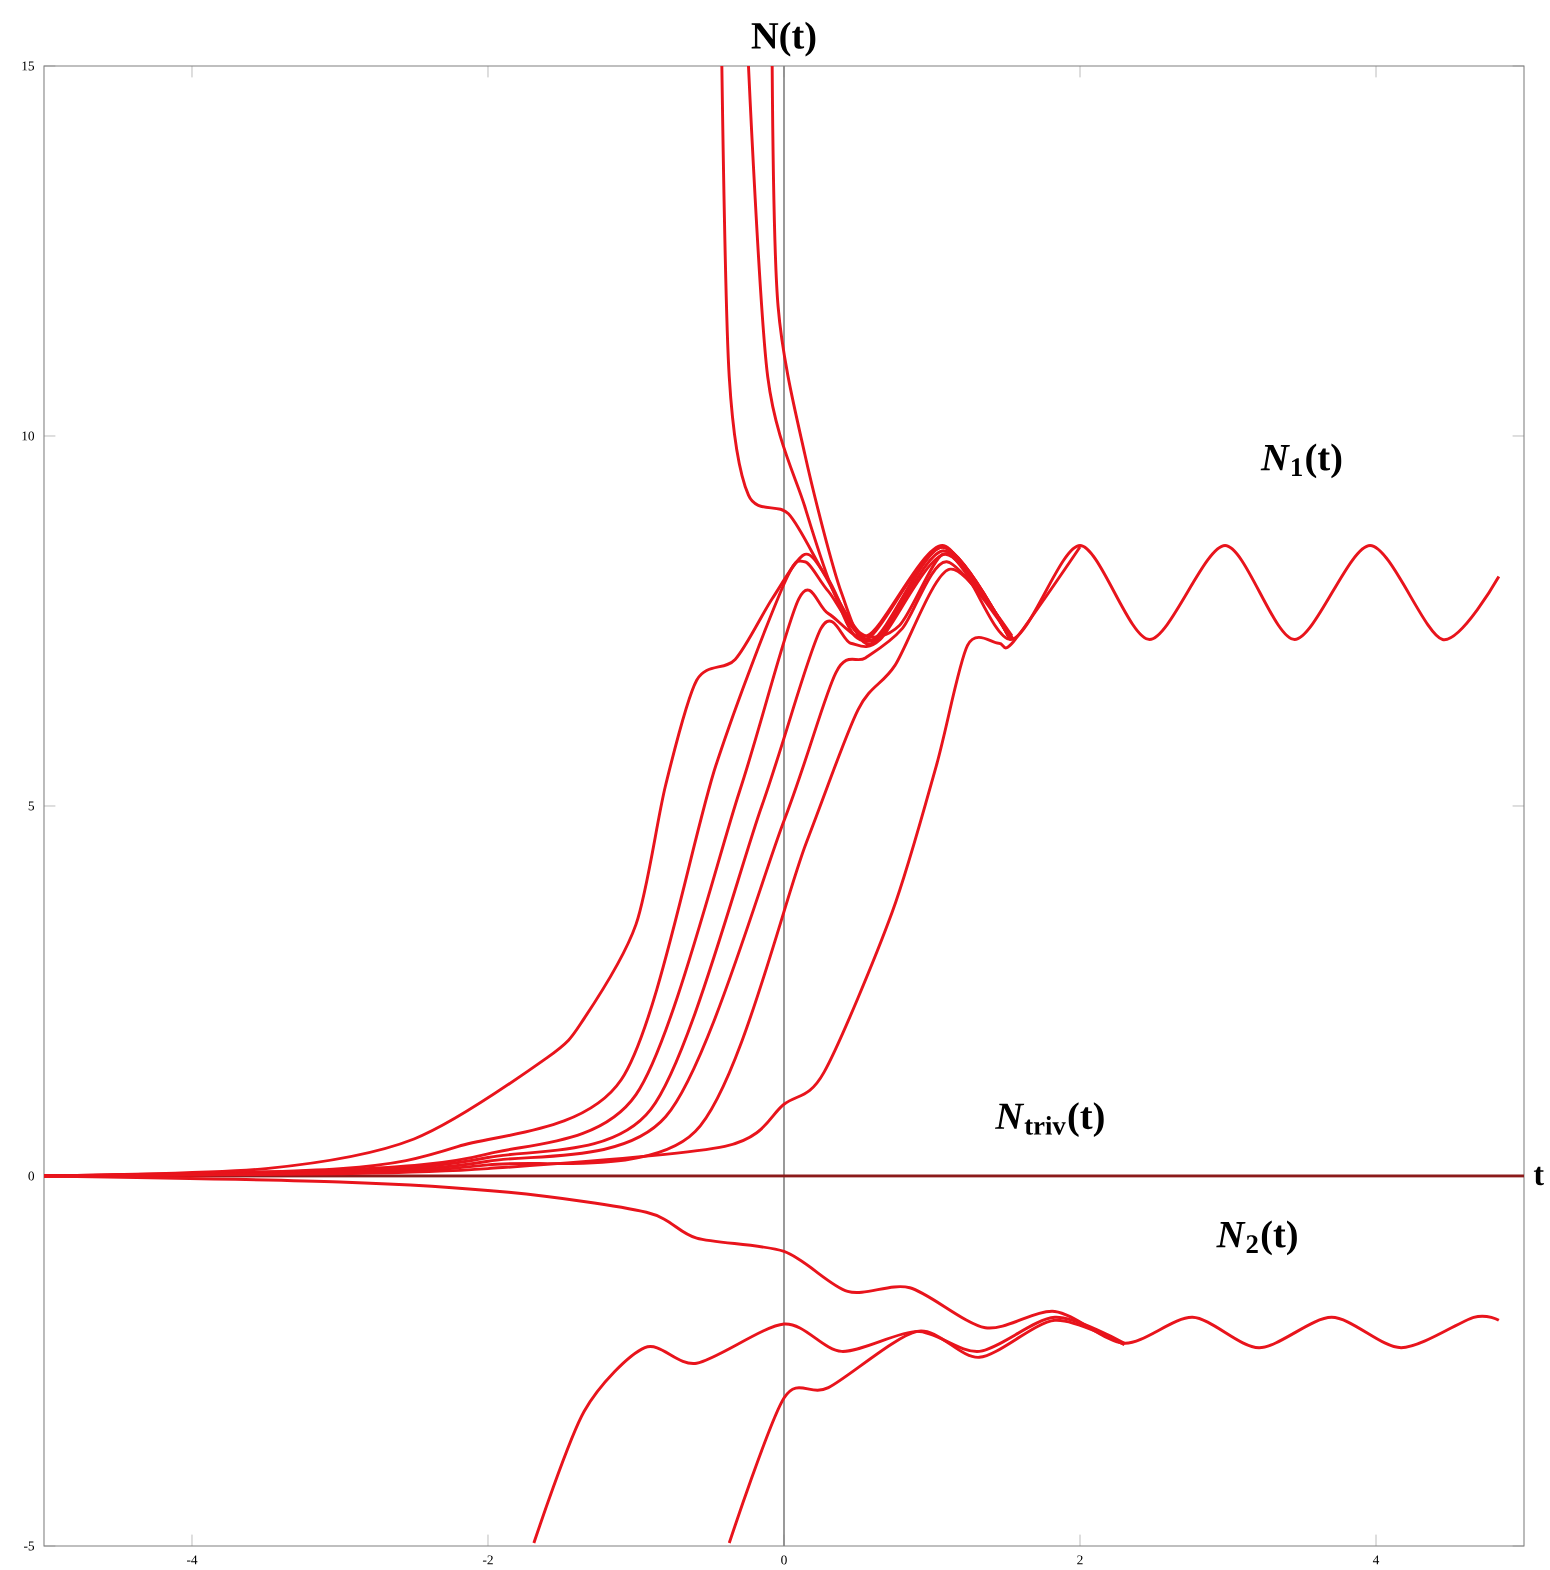 This screenshot has width=1550, height=1570. Describe the element at coordinates (1256, 1238) in the screenshot. I see `annotation: N$_{2}$(t)` at that location.